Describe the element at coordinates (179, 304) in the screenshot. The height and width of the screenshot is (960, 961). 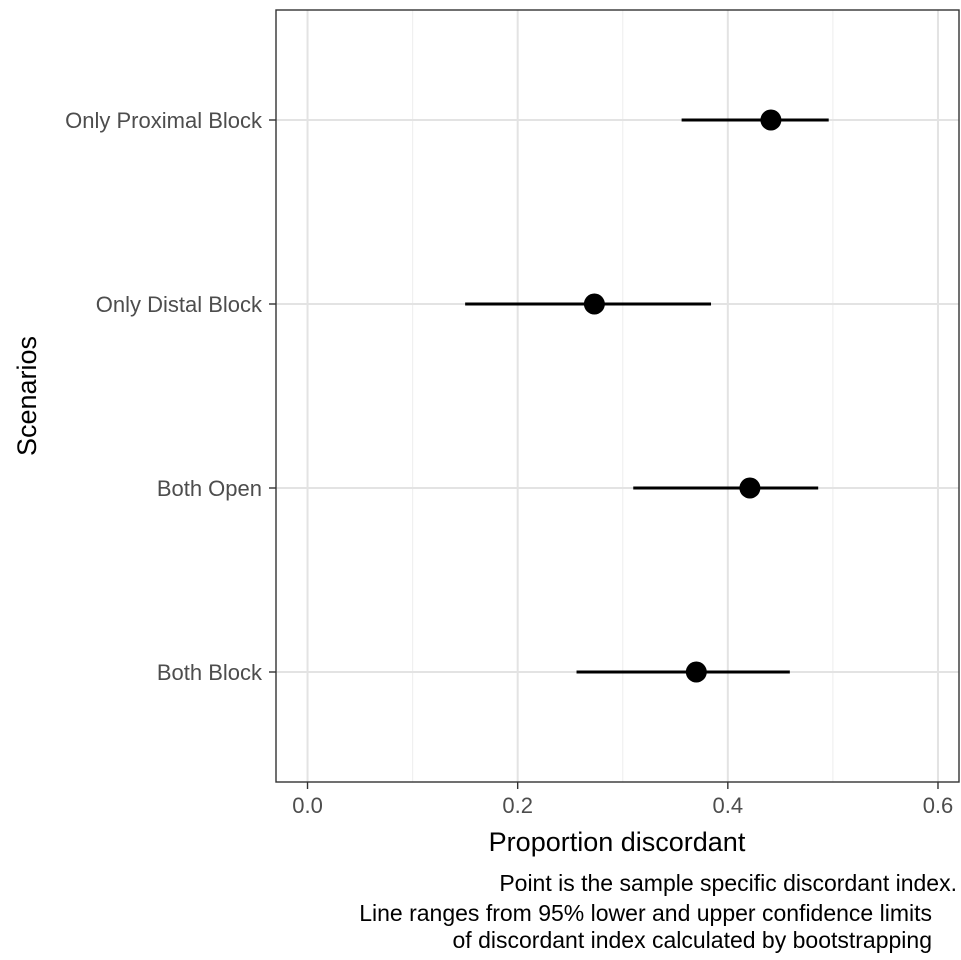
I see `y-tick-label: Only Distal Block` at that location.